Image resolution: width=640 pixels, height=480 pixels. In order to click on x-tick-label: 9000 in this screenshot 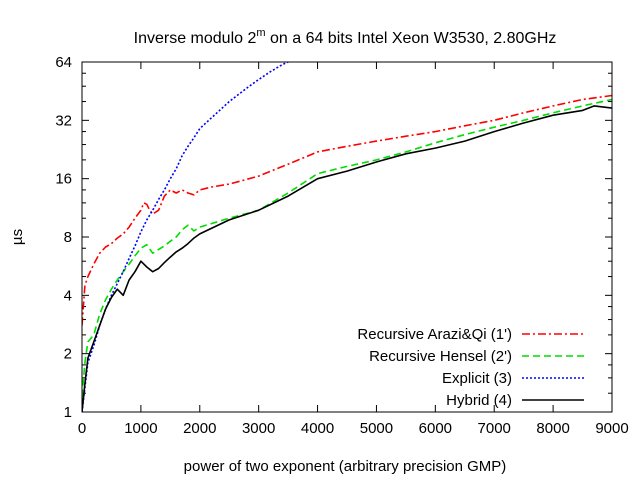, I will do `click(611, 428)`.